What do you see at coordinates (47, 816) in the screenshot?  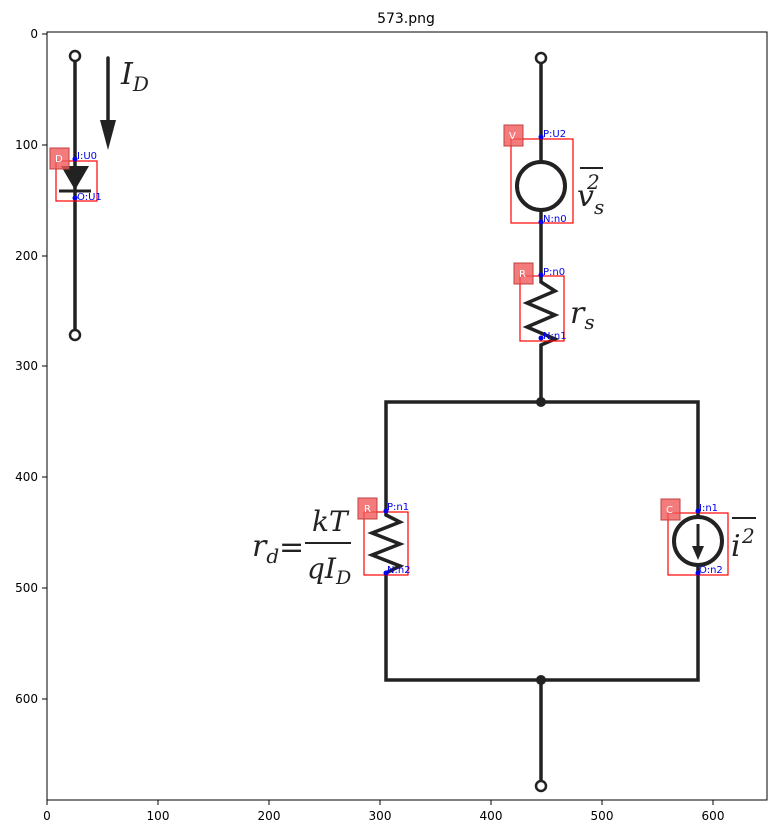 I see `x-tick-label: 0` at bounding box center [47, 816].